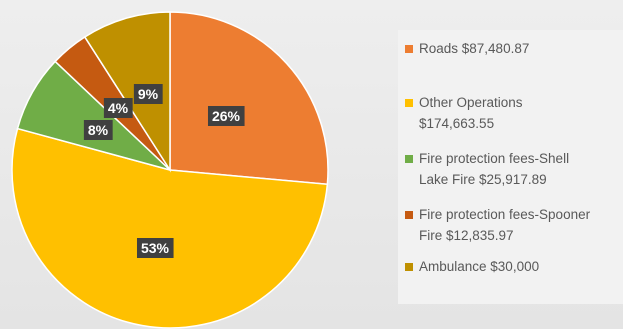 The height and width of the screenshot is (329, 623). I want to click on svg-text: 4%, so click(118, 108).